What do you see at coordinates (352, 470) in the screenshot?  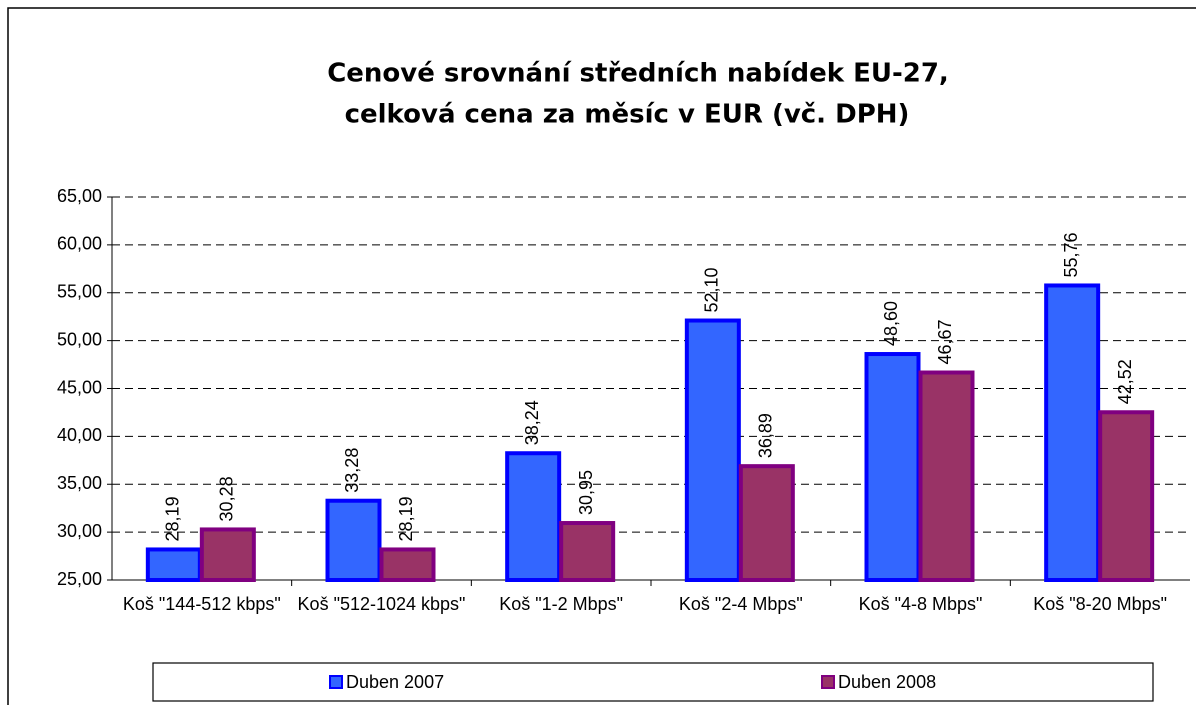 I see `value-label: 33,28` at bounding box center [352, 470].